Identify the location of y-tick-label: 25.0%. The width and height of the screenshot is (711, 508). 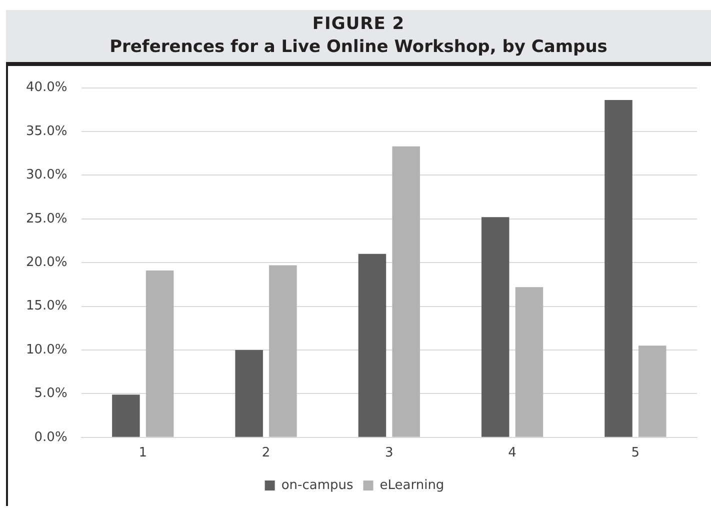
(47, 218).